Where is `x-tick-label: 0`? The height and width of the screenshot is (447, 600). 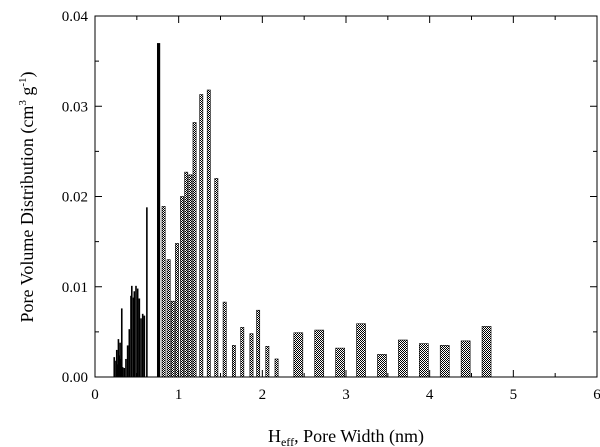 x-tick-label: 0 is located at coordinates (95, 395).